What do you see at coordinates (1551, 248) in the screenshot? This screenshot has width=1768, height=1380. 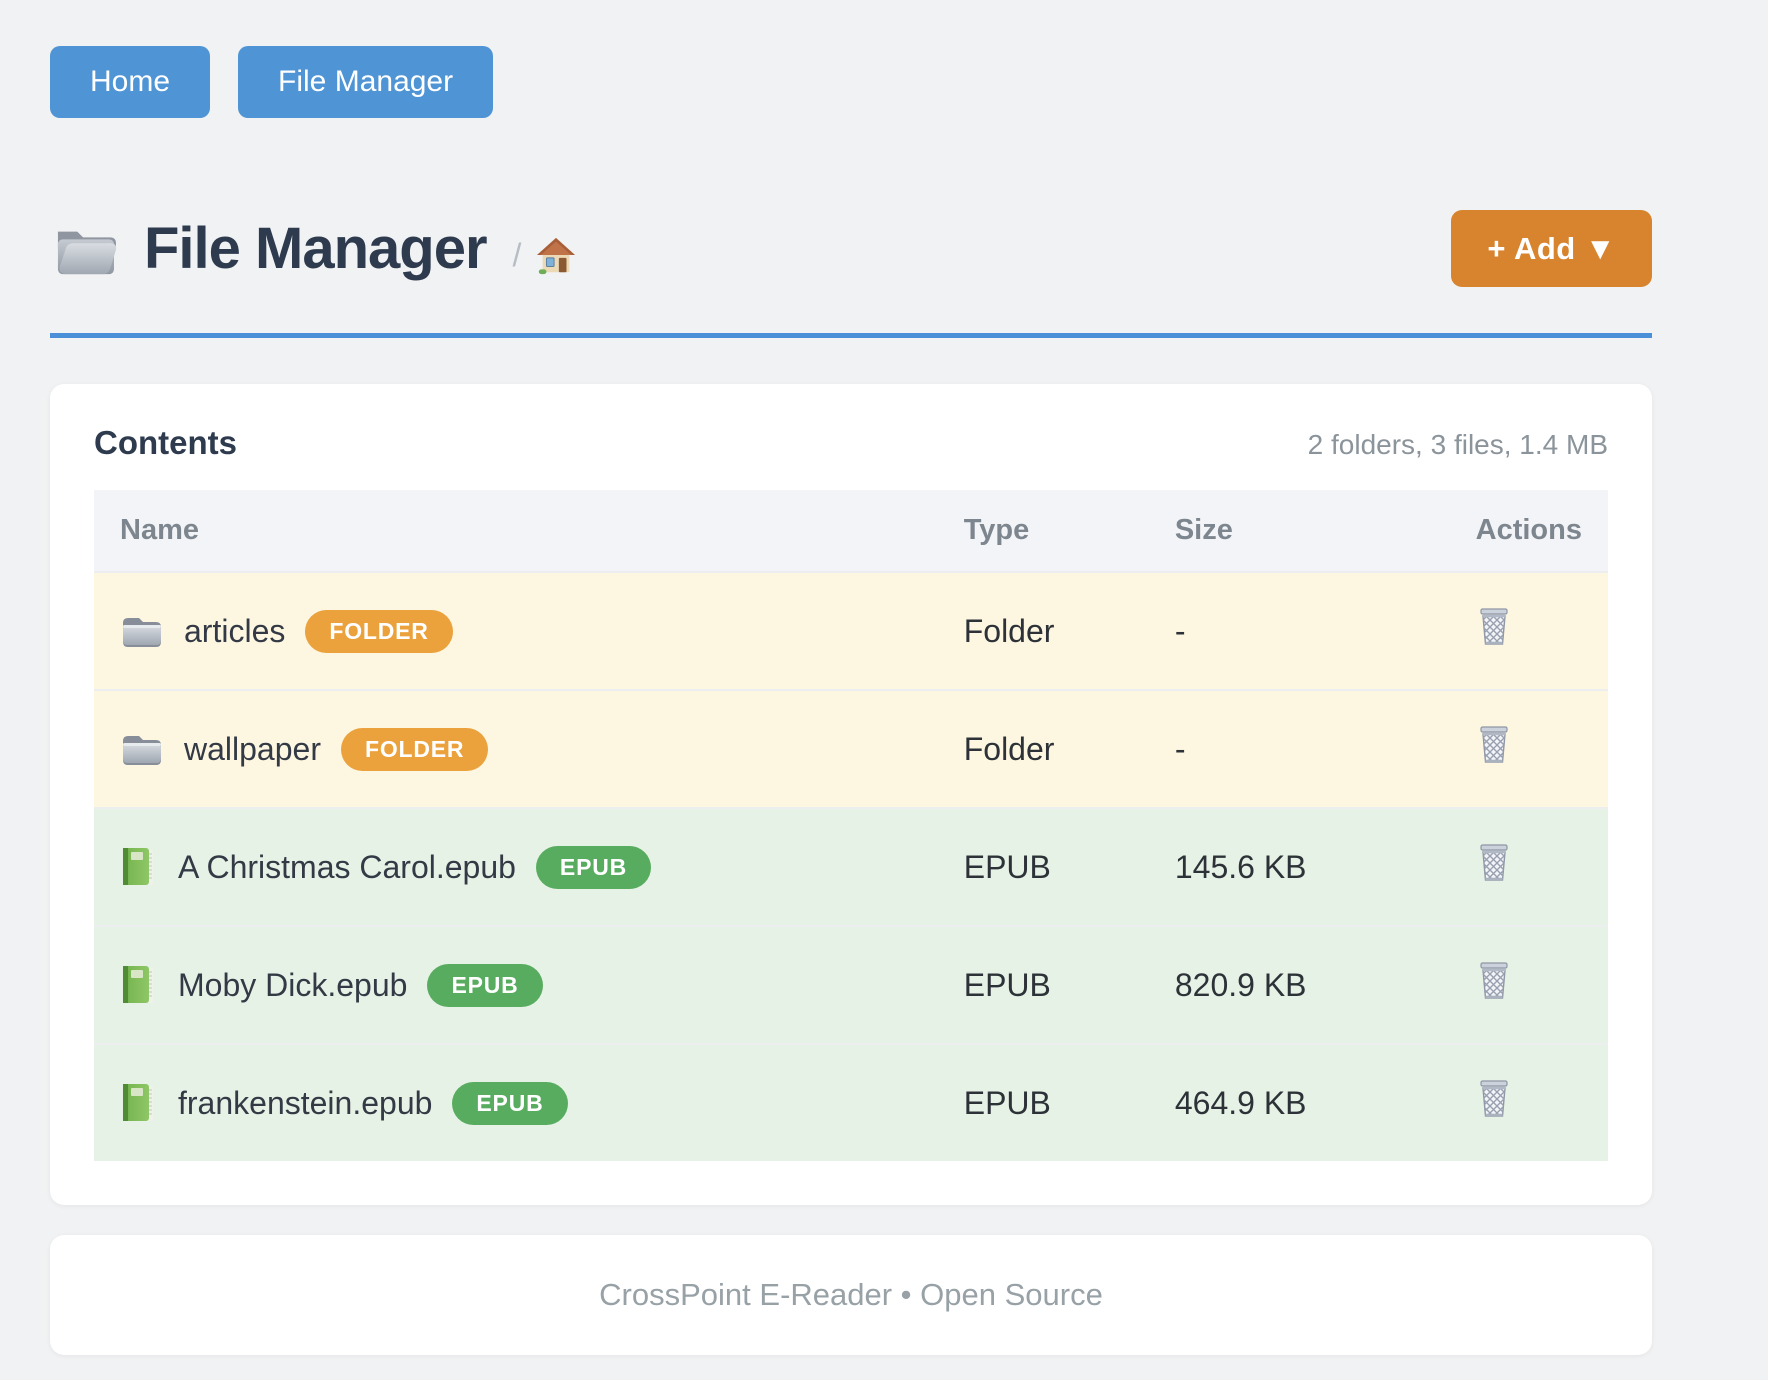 I see `add-button: + Add ▼` at bounding box center [1551, 248].